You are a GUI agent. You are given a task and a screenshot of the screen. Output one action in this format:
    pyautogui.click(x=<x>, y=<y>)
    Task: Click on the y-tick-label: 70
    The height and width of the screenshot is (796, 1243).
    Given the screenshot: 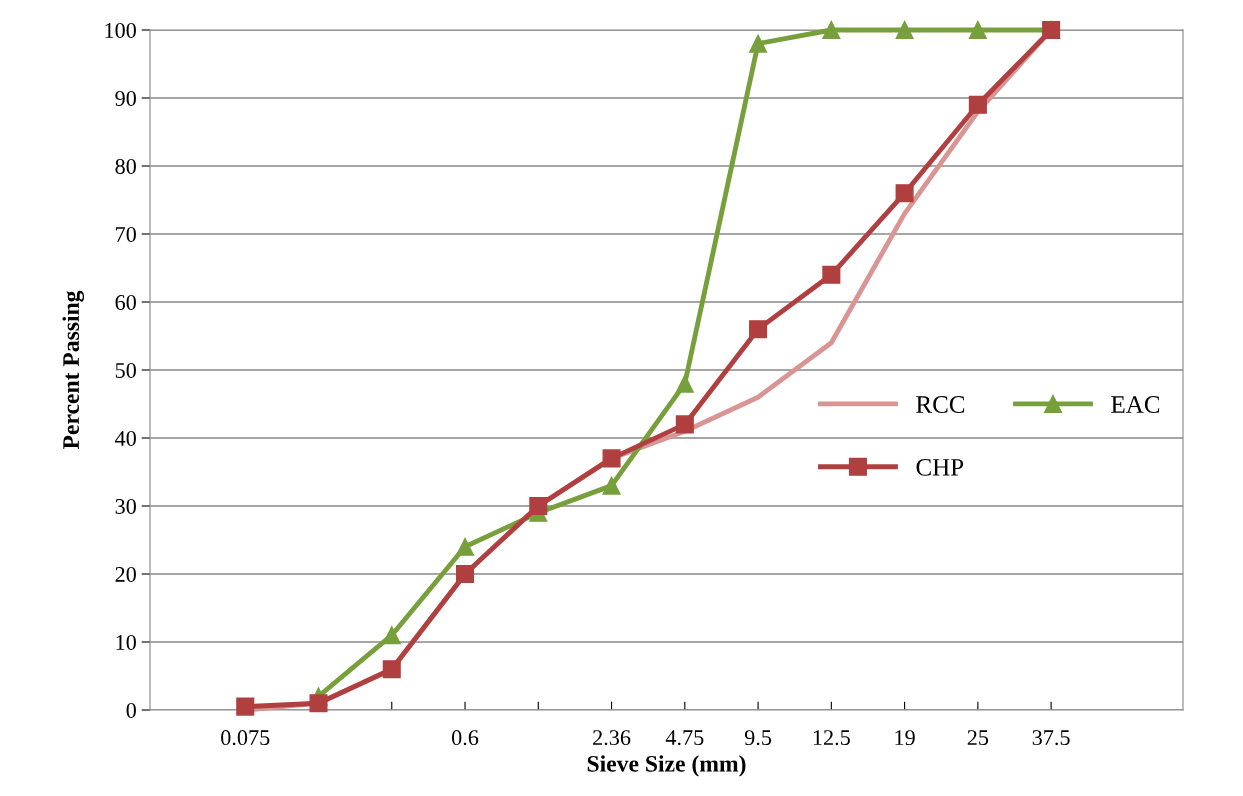 What is the action you would take?
    pyautogui.click(x=126, y=234)
    